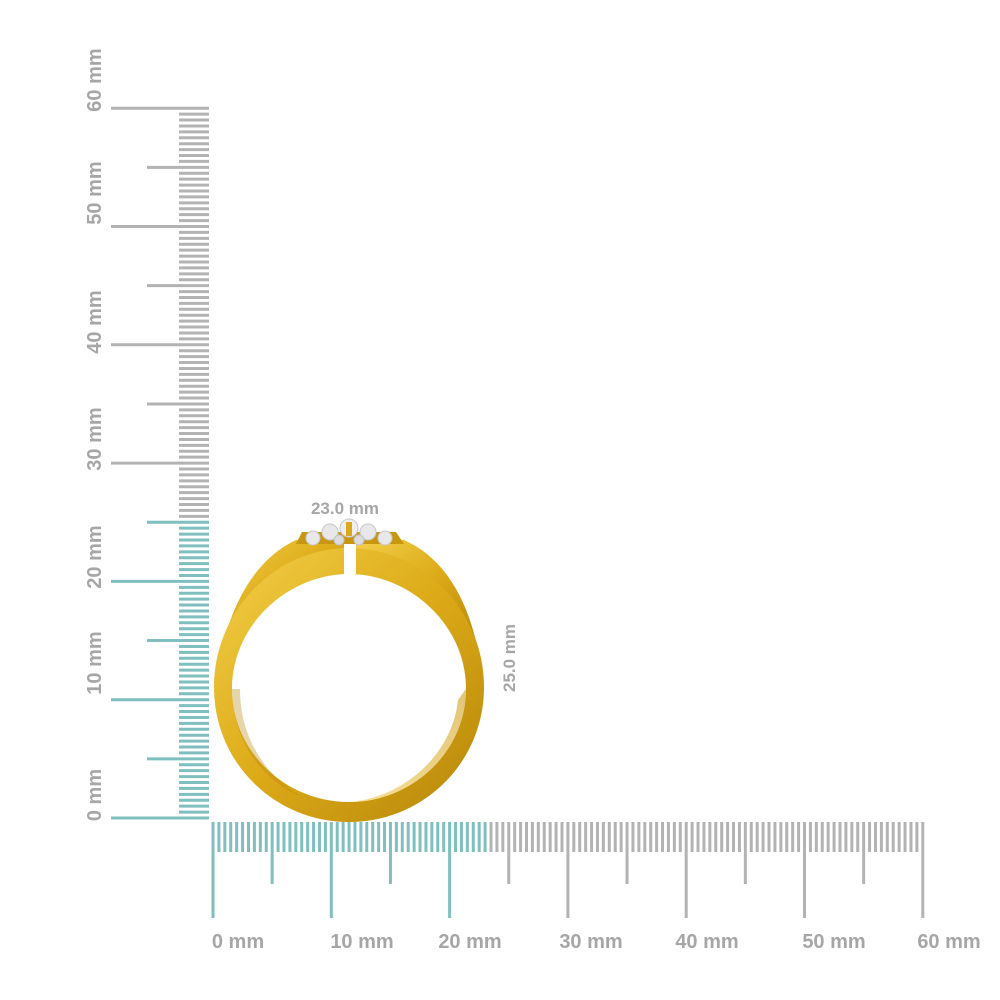  Describe the element at coordinates (706, 942) in the screenshot. I see `x-label-40: 40 mm` at that location.